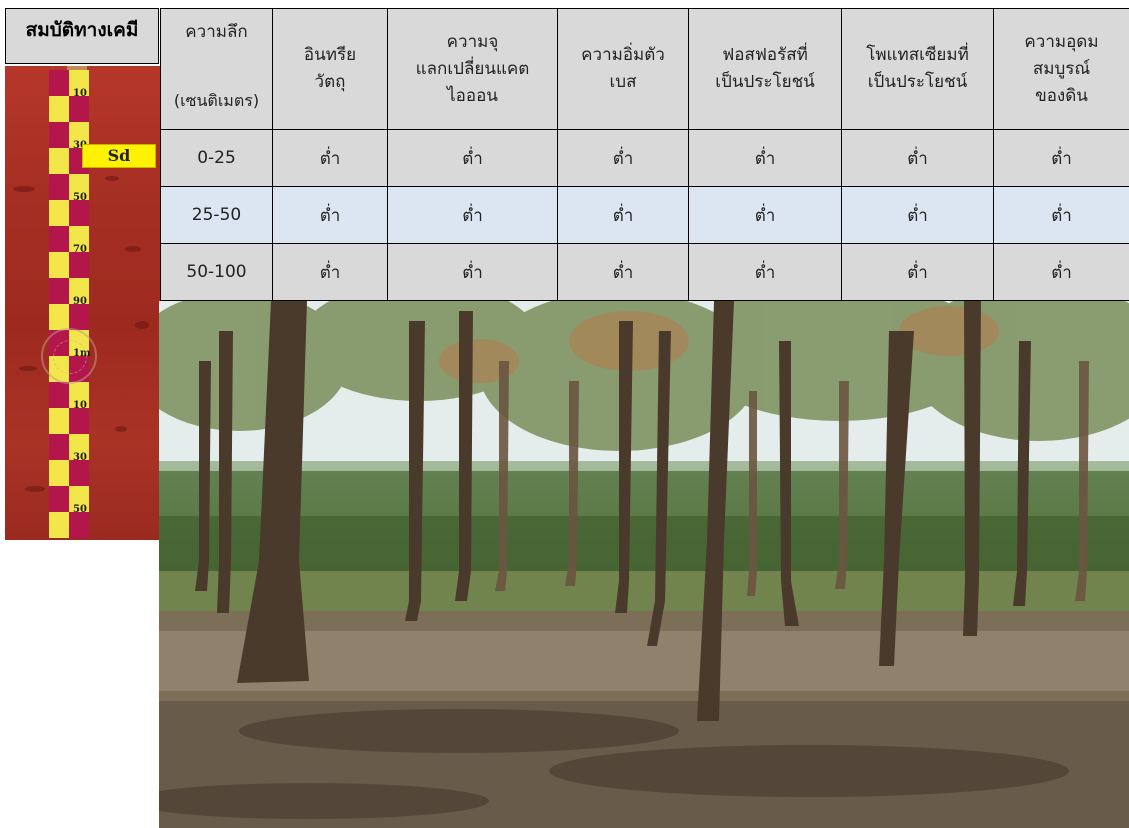 This screenshot has width=1129, height=828. I want to click on header-available-potassium: โพแทสเซียมที่ เป็นประโยชน์, so click(917, 69).